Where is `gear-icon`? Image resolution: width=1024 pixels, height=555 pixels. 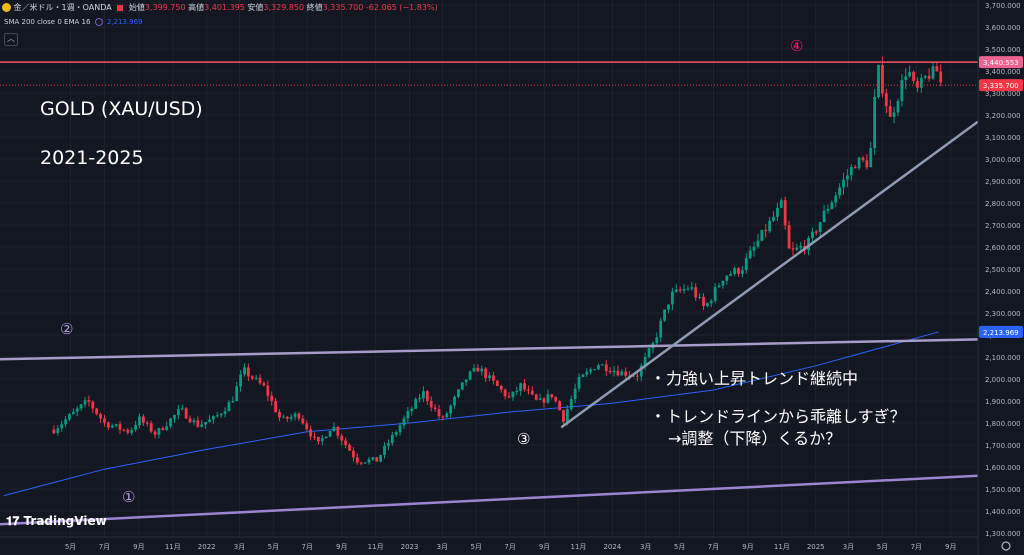 gear-icon is located at coordinates (1006, 546).